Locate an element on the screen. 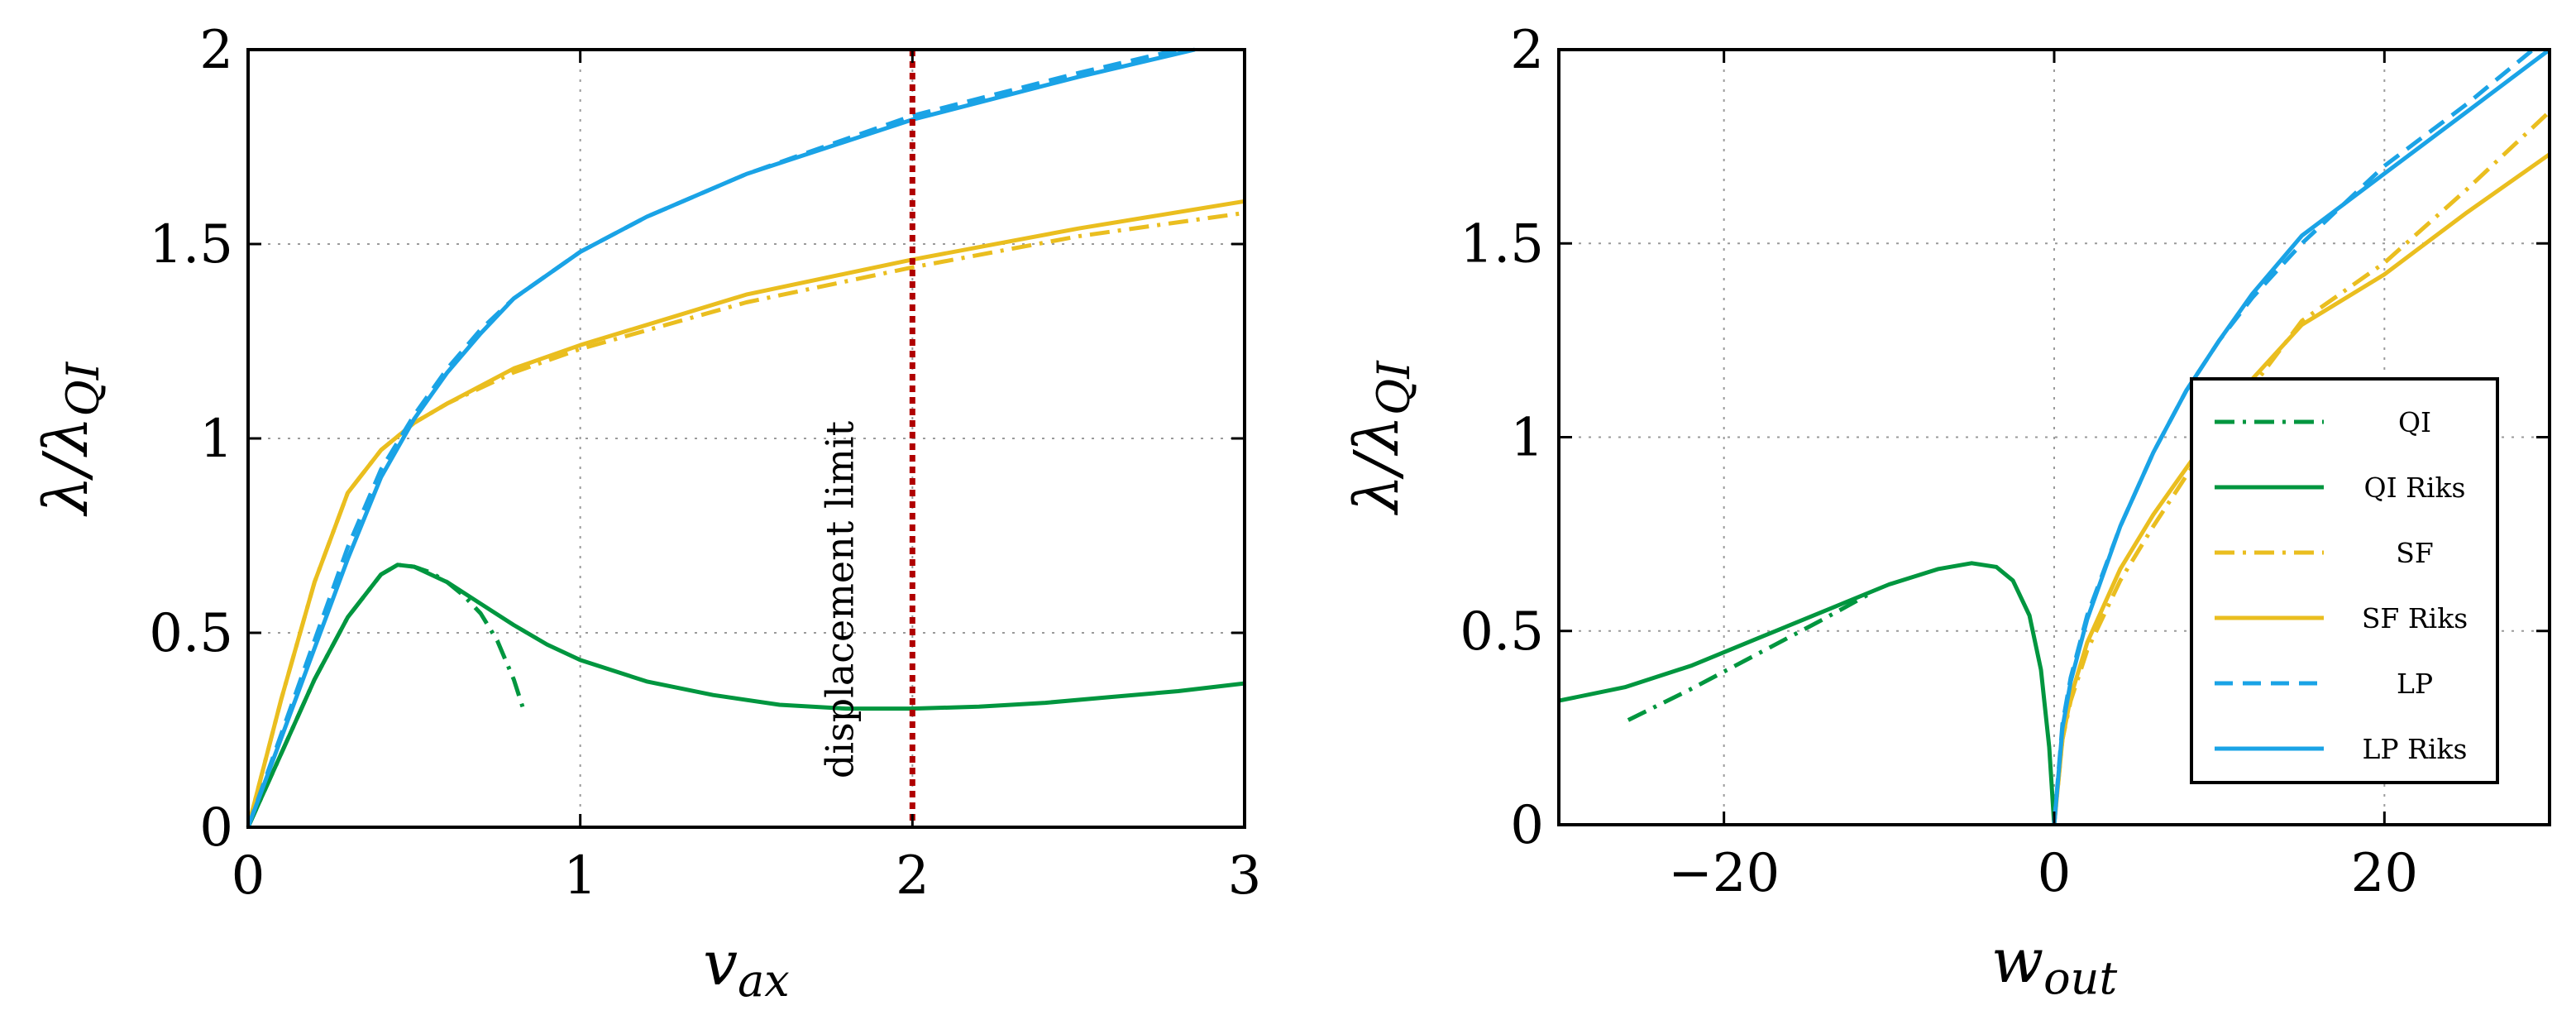 This screenshot has height=1015, width=2576. right-x-axis-label: wout is located at coordinates (2054, 965).